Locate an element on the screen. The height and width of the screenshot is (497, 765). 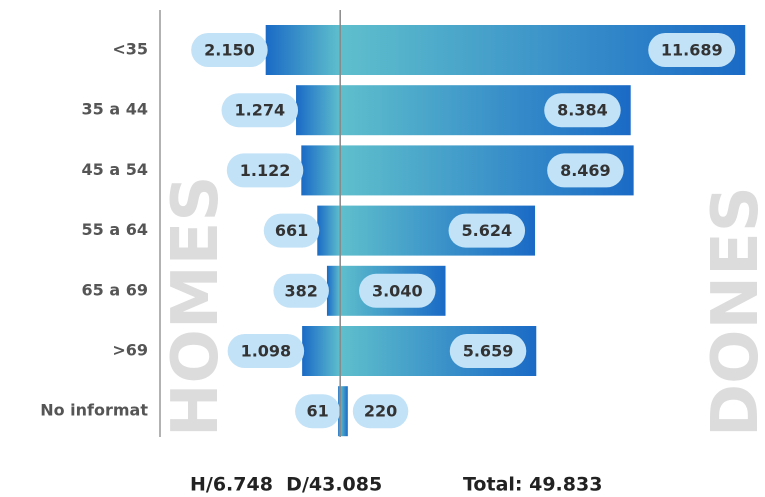
value-label: 3.040 is located at coordinates (397, 290).